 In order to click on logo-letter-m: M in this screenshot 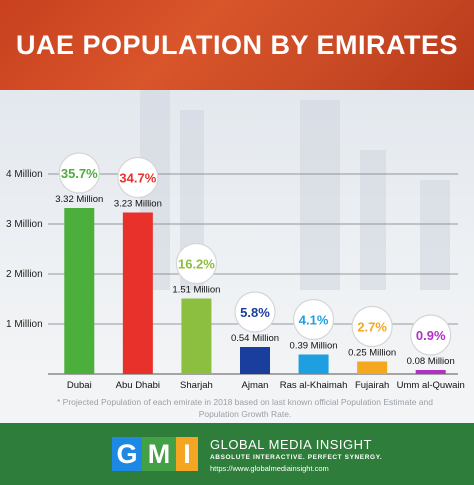, I will do `click(159, 454)`.